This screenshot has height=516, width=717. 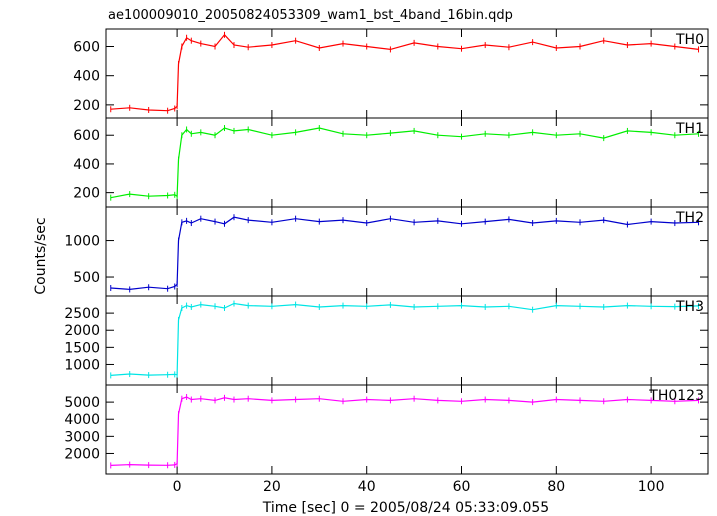 What do you see at coordinates (404, 431) in the screenshot?
I see `series-line-TH0123` at bounding box center [404, 431].